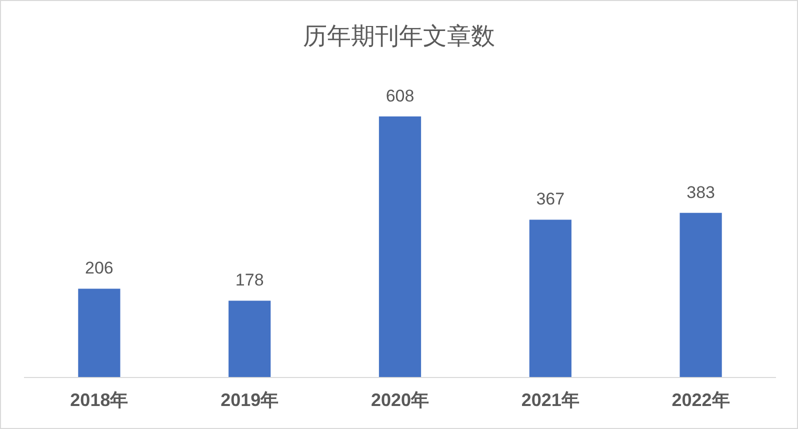 The height and width of the screenshot is (429, 798). Describe the element at coordinates (700, 192) in the screenshot. I see `data-label: 383` at that location.